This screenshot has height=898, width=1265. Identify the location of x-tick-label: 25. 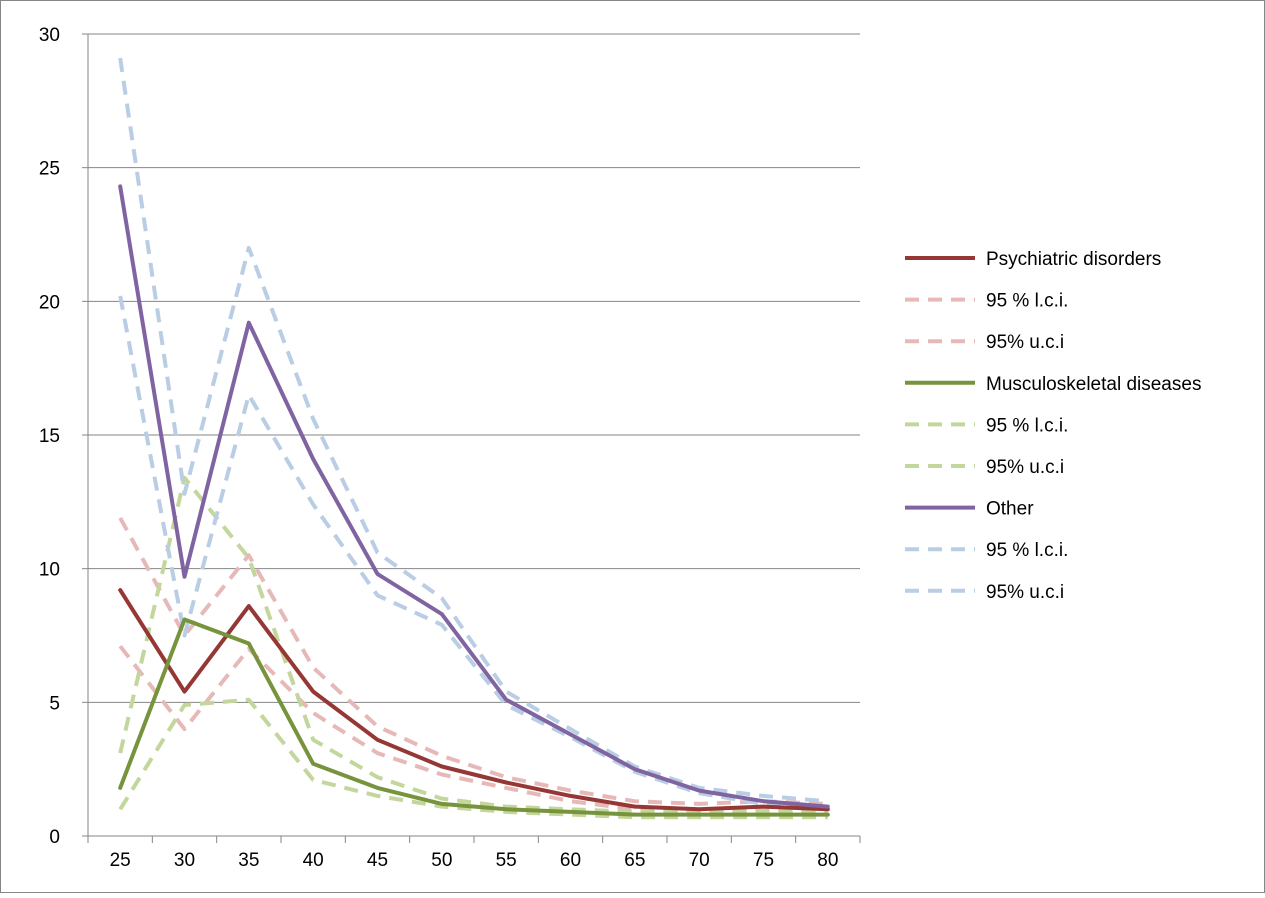
(120, 860).